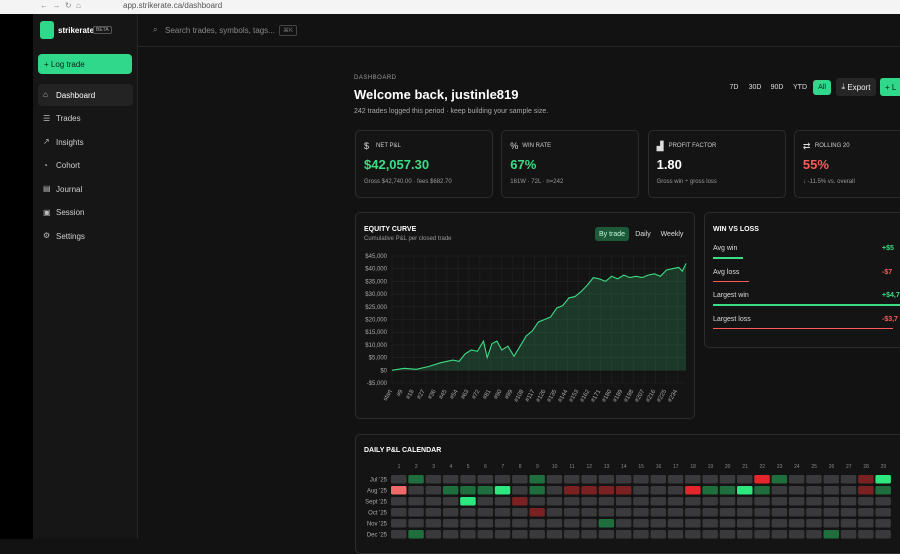 The image size is (900, 554). I want to click on day-label: 13, so click(607, 467).